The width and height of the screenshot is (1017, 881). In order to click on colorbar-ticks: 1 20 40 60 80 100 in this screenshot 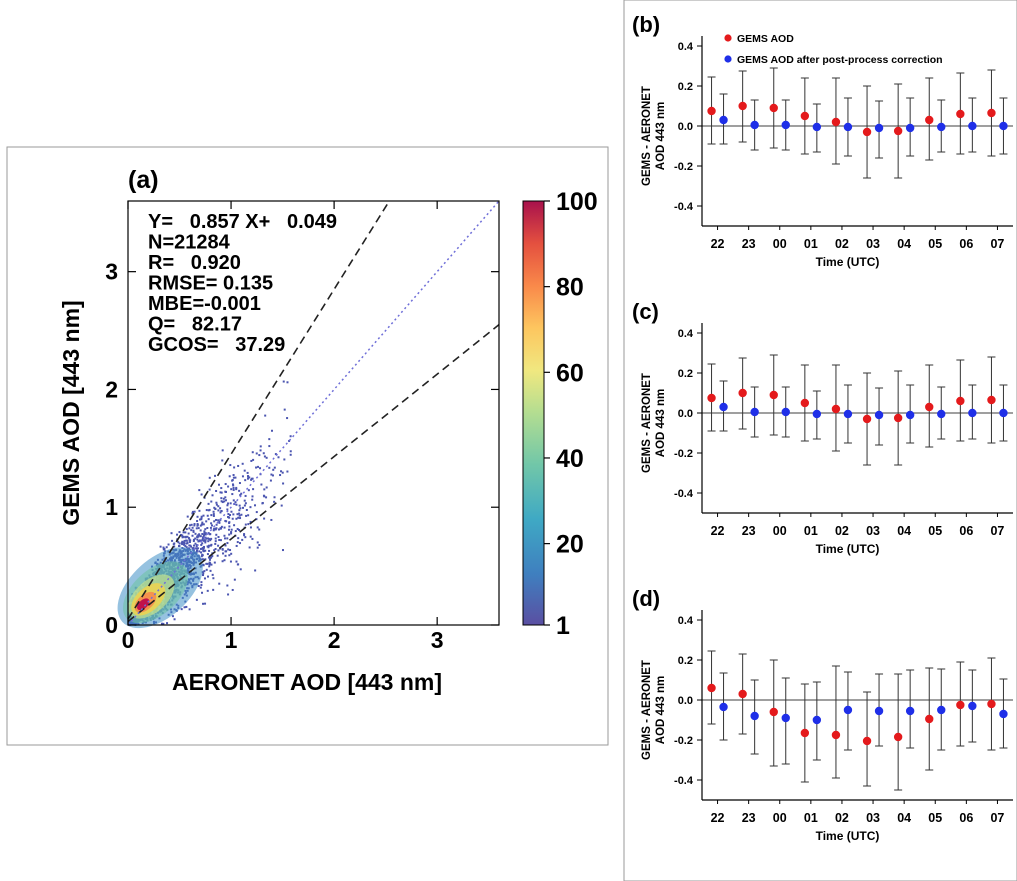, I will do `click(571, 414)`.